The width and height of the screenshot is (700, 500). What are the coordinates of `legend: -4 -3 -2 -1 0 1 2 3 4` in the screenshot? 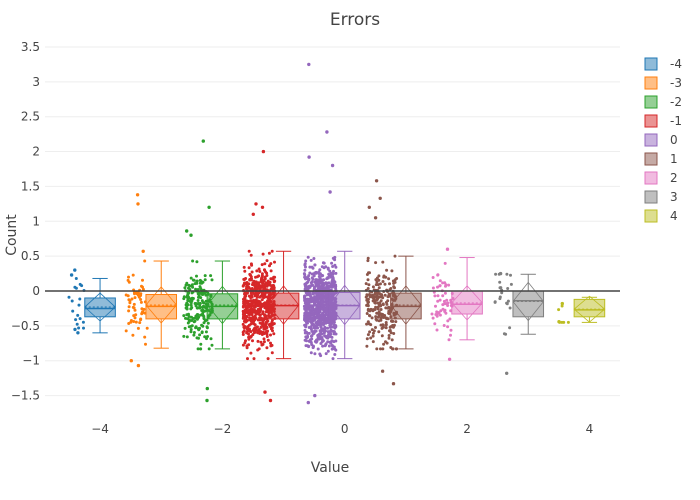 It's located at (663, 140).